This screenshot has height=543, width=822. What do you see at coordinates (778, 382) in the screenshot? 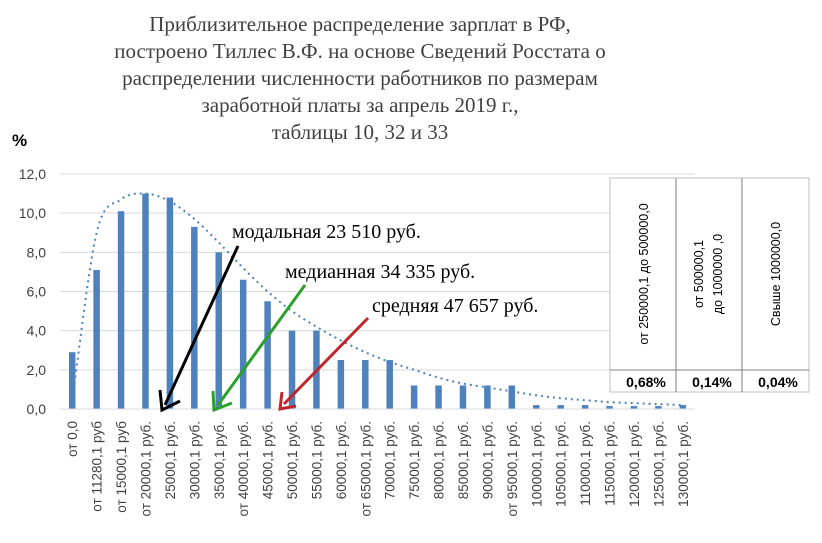
I see `table-value-3: 0,04%` at bounding box center [778, 382].